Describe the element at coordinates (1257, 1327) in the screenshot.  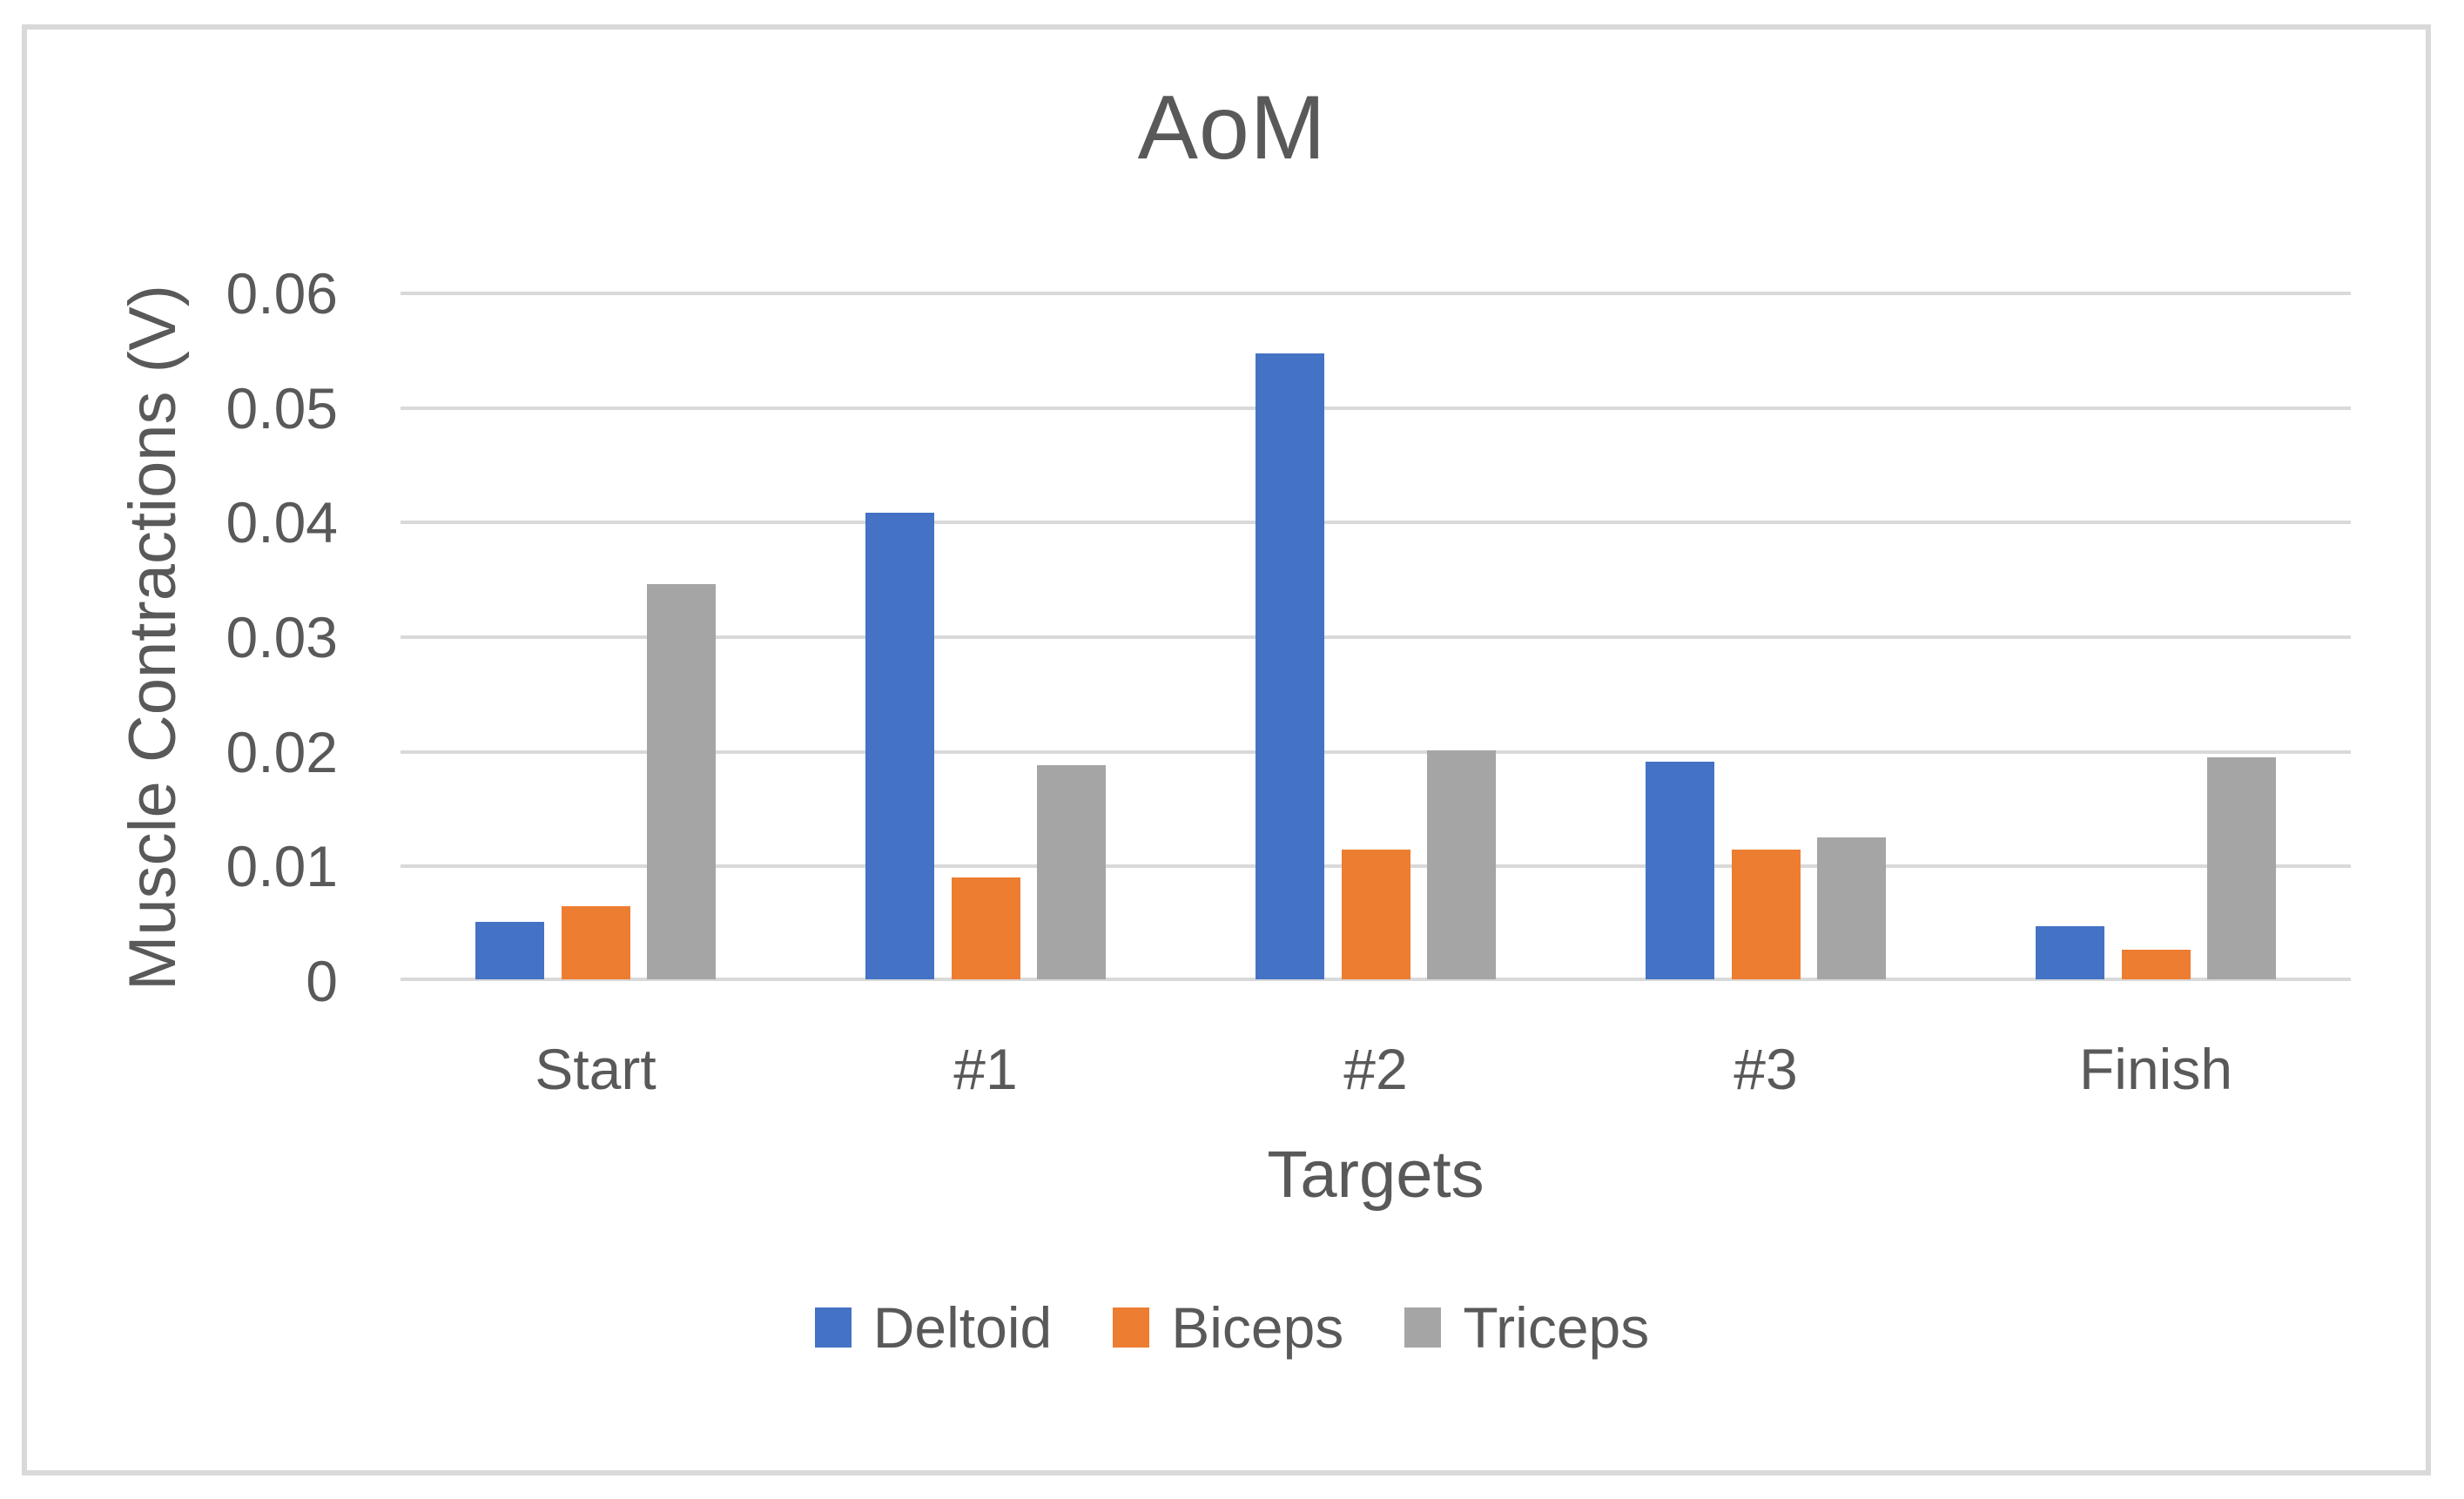
I see `legend-label: Biceps` at that location.